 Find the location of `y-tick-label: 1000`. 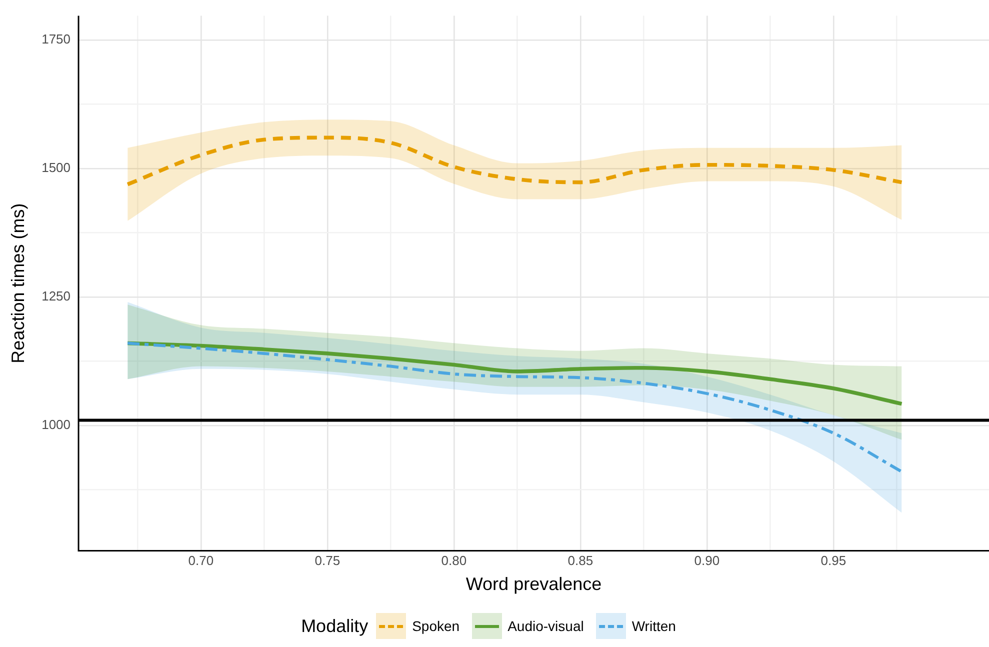

y-tick-label: 1000 is located at coordinates (56, 424).